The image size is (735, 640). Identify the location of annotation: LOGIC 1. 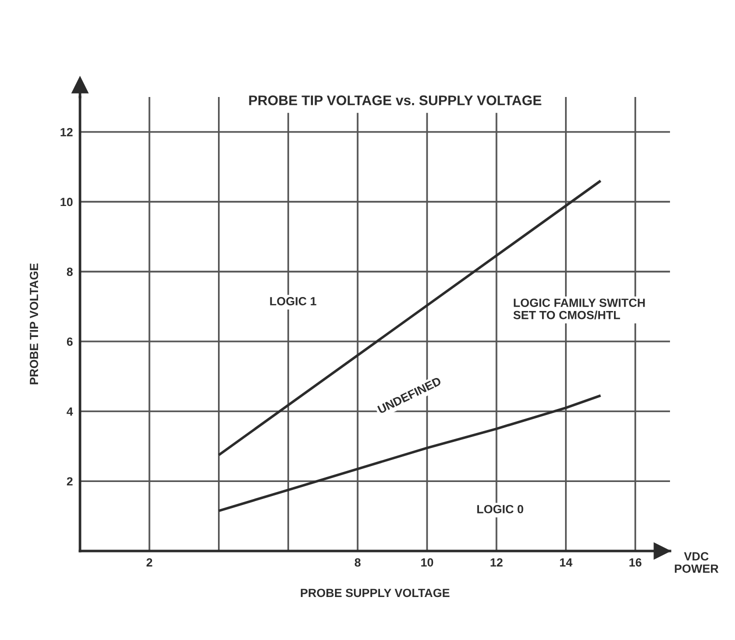
(293, 301).